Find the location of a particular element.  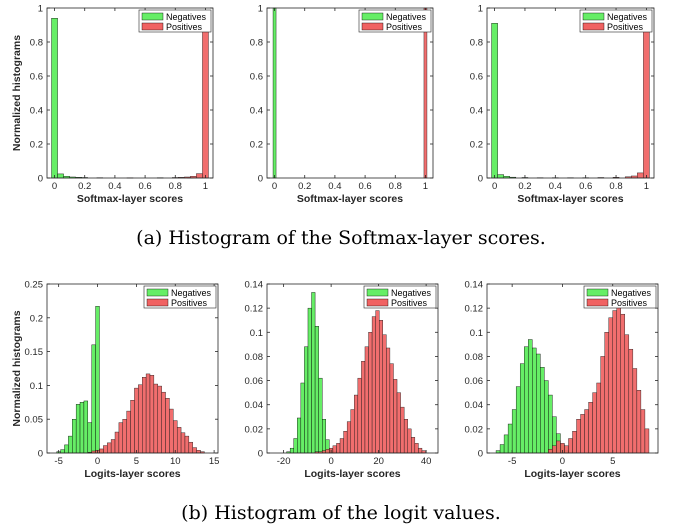

x-tick-label: 10 is located at coordinates (175, 461).